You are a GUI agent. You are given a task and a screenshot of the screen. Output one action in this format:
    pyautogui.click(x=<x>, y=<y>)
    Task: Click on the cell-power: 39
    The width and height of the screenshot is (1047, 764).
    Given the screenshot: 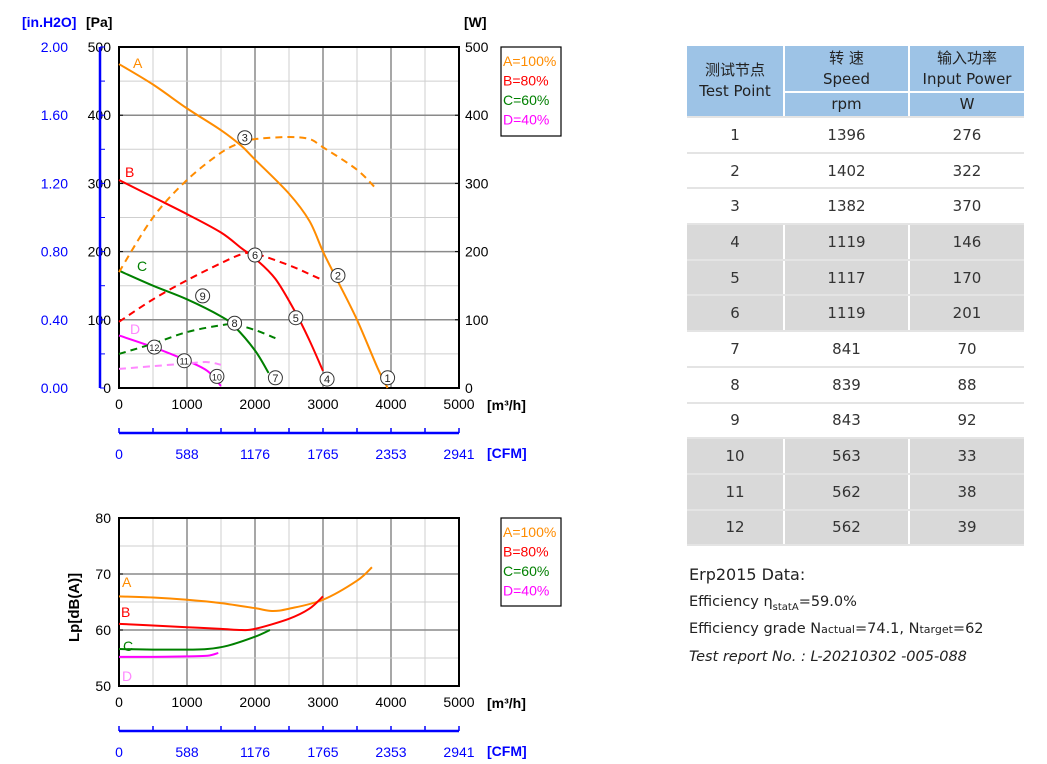 What is the action you would take?
    pyautogui.click(x=967, y=527)
    